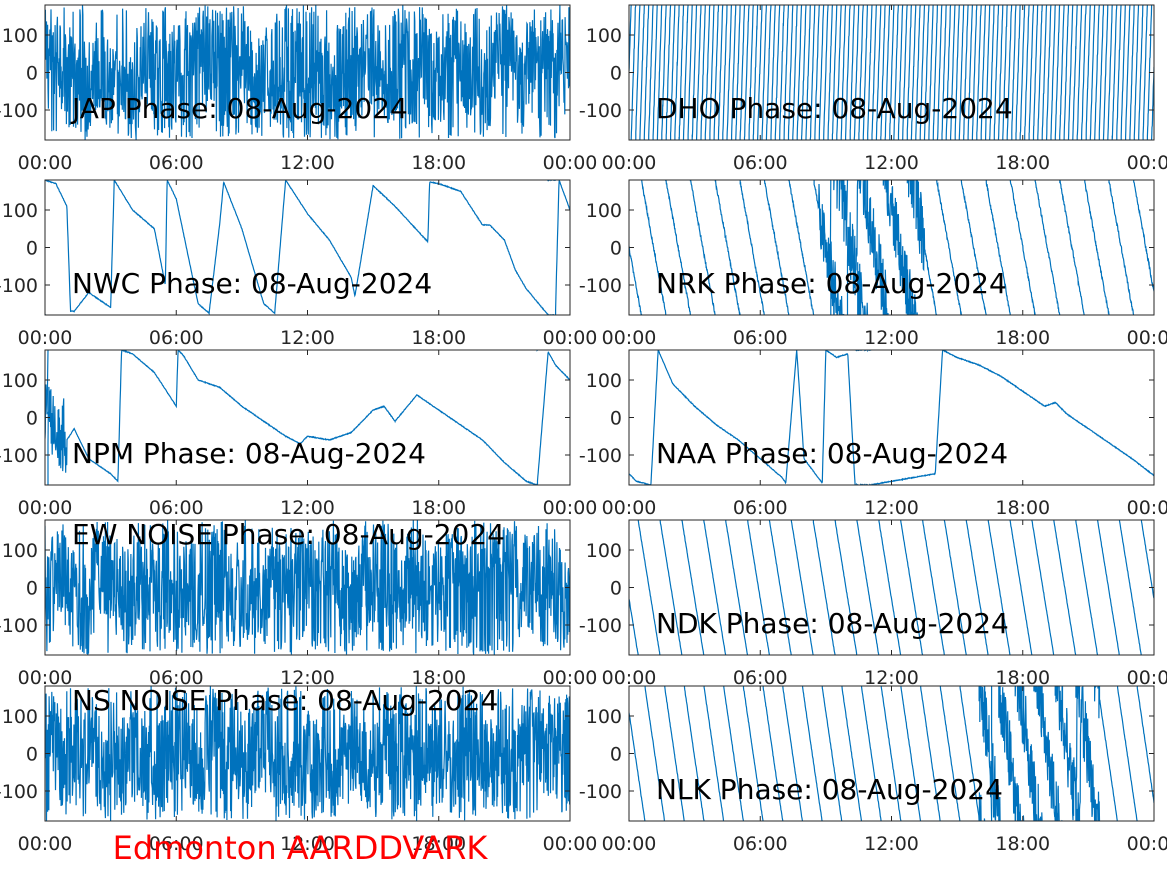 The width and height of the screenshot is (1167, 875). Describe the element at coordinates (239, 108) in the screenshot. I see `panel-title-jap: JAP Phase: 08-Aug-2024` at that location.